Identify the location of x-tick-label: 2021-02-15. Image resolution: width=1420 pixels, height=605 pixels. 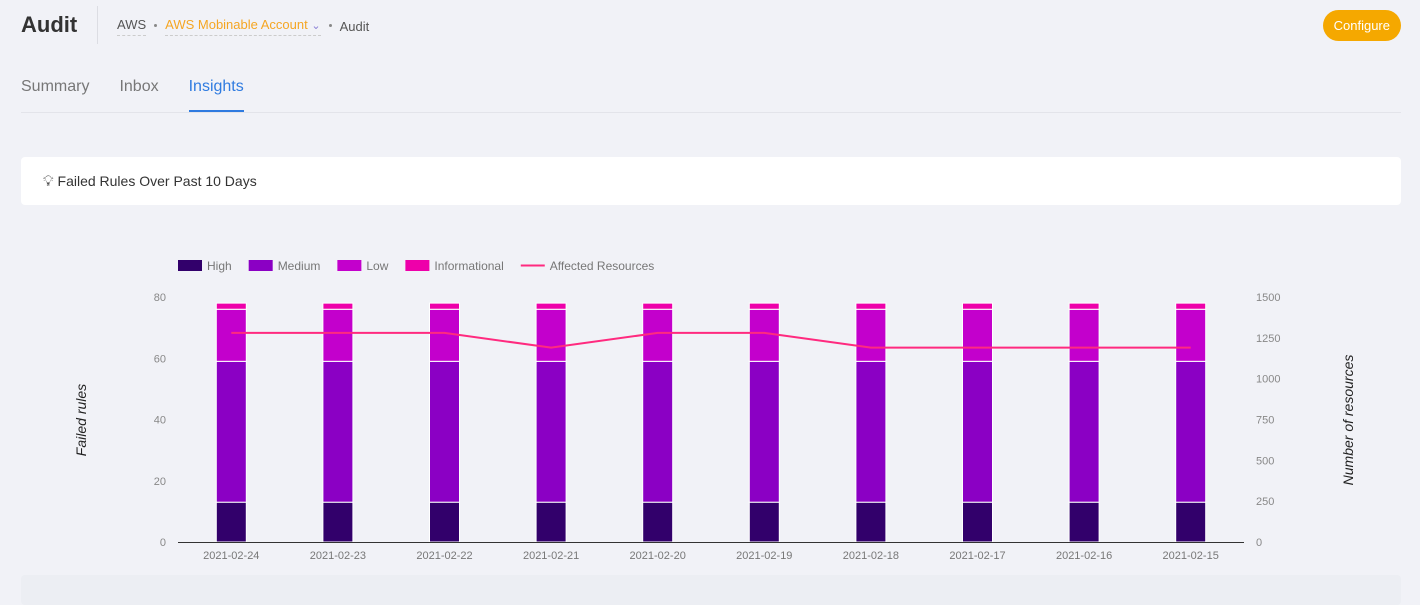
(1191, 556).